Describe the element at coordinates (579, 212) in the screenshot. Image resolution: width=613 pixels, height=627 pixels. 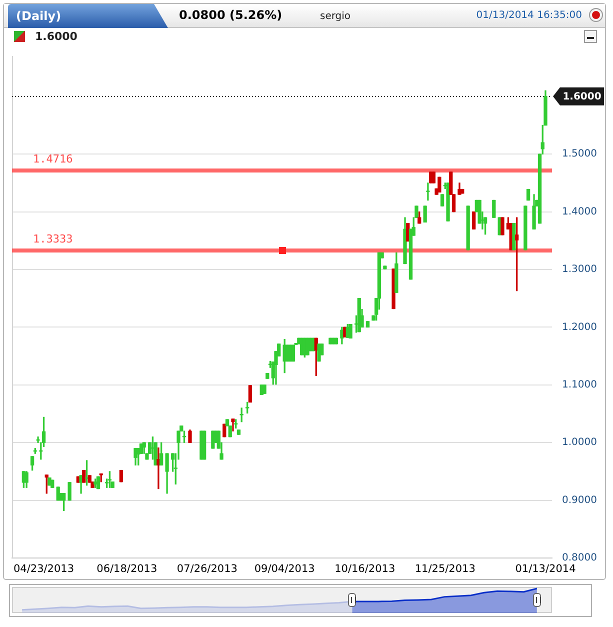
I see `y-tick-label: 1.4000` at that location.